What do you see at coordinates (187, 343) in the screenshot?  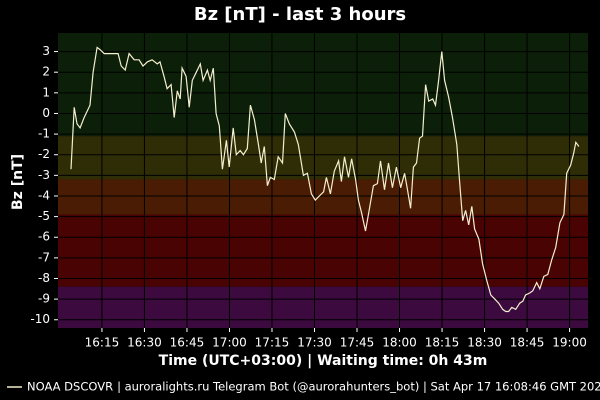 I see `x-tick-label: 16:45` at bounding box center [187, 343].